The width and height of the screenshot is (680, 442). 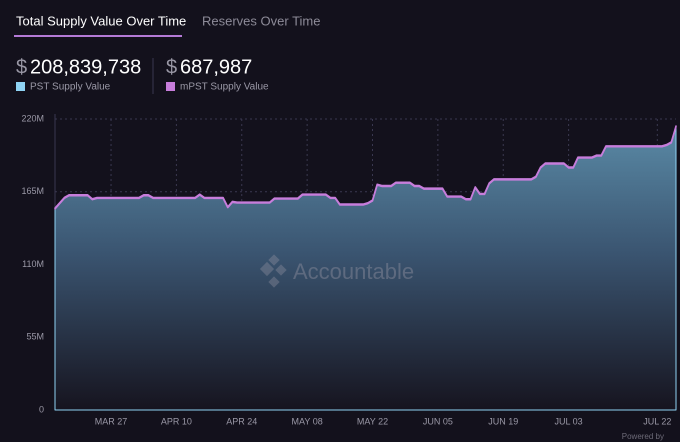 What do you see at coordinates (372, 421) in the screenshot?
I see `x-tick-label: MAY 22` at bounding box center [372, 421].